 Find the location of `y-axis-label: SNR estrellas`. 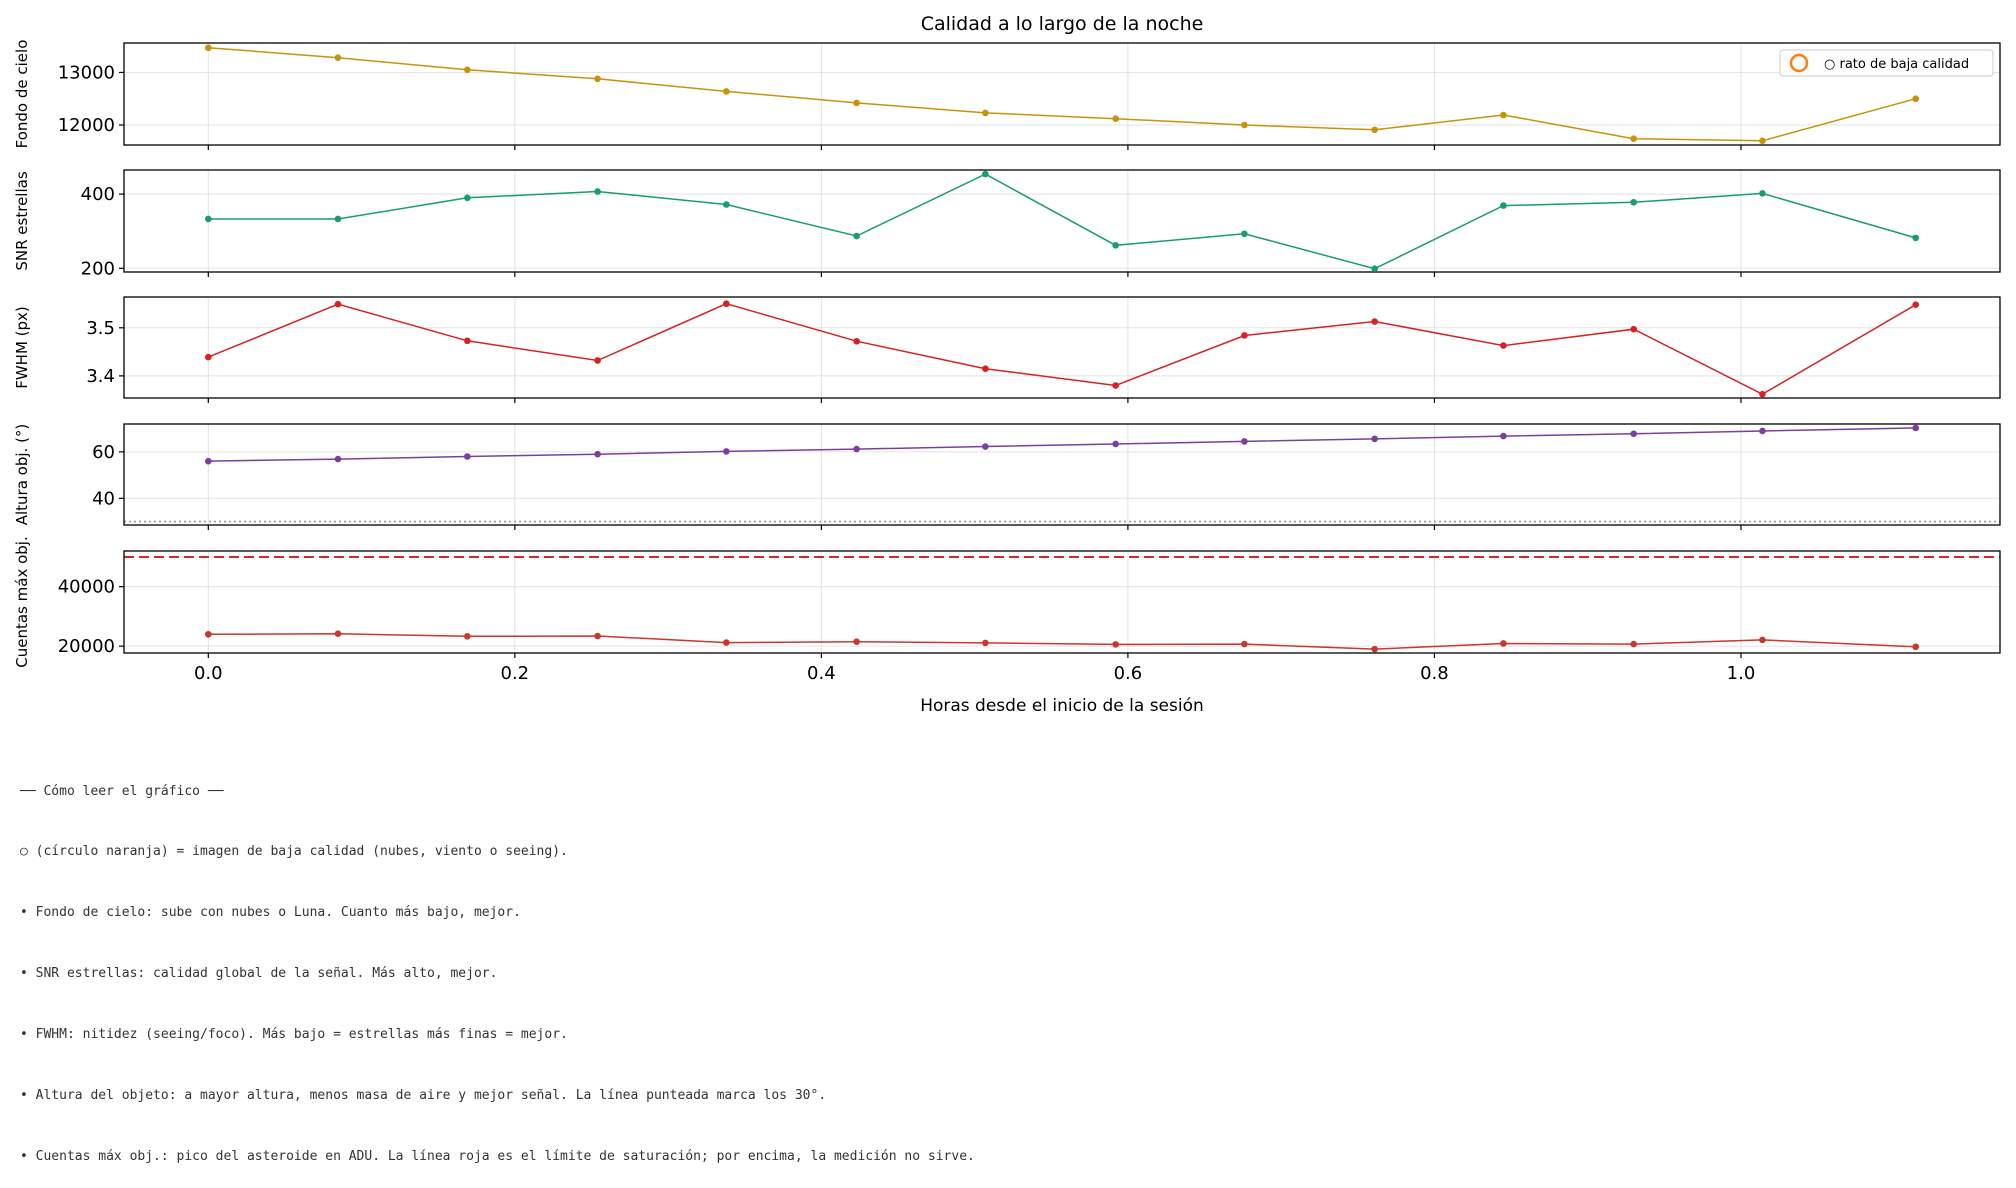

y-axis-label: SNR estrellas is located at coordinates (22, 220).